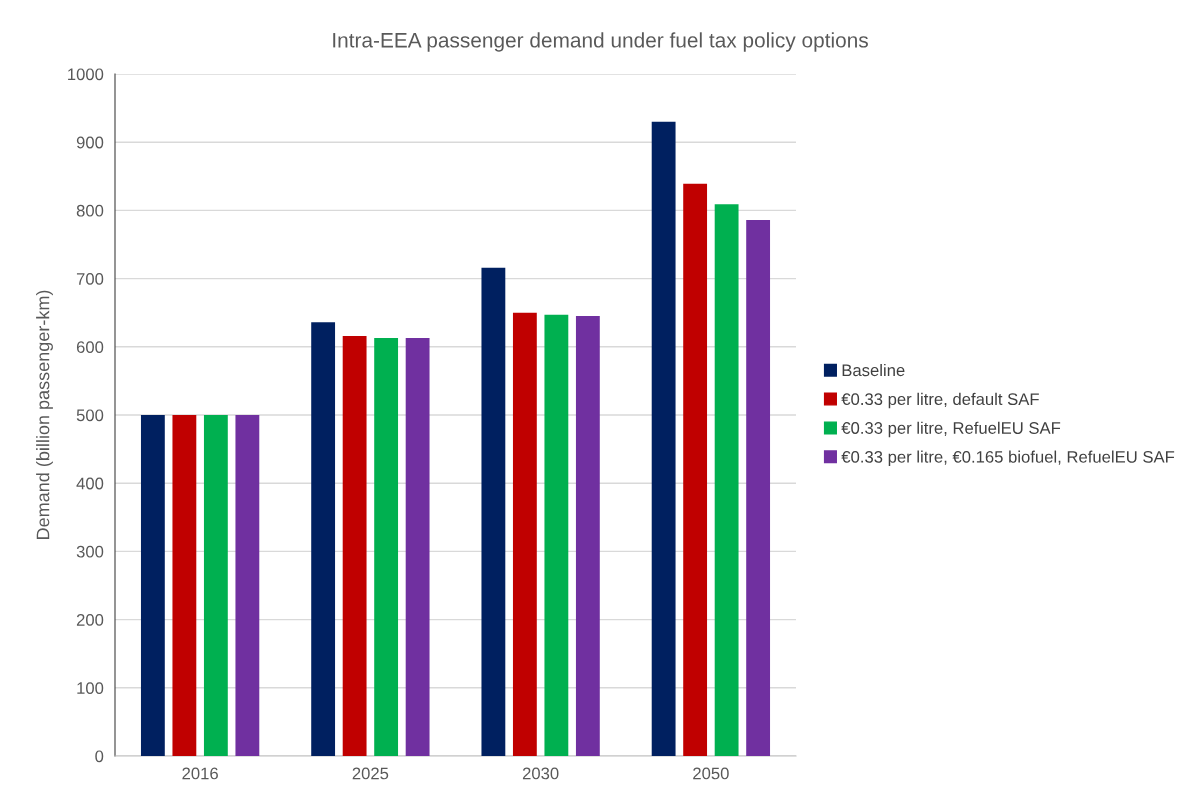  I want to click on y-tick-label: 900, so click(90, 142).